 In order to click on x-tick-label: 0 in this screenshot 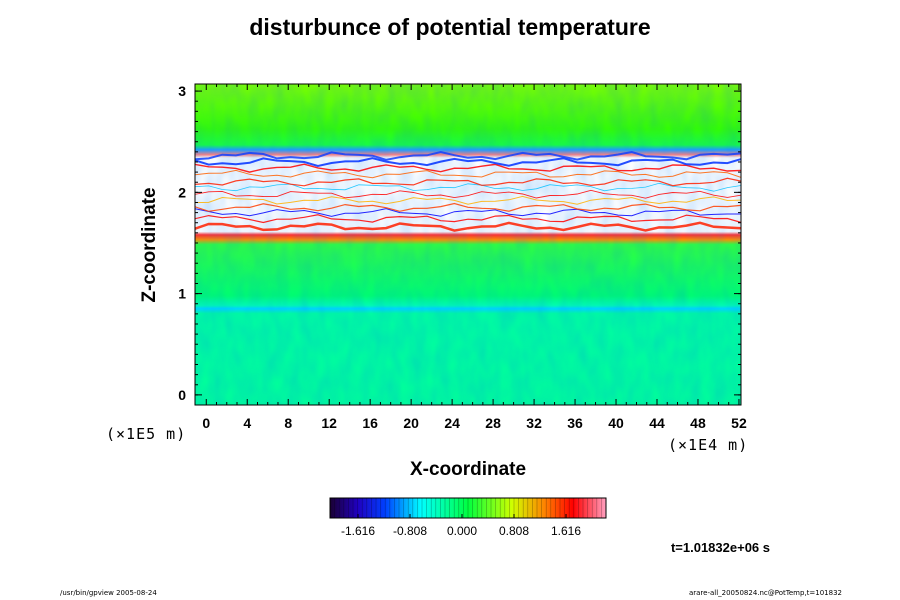, I will do `click(206, 423)`.